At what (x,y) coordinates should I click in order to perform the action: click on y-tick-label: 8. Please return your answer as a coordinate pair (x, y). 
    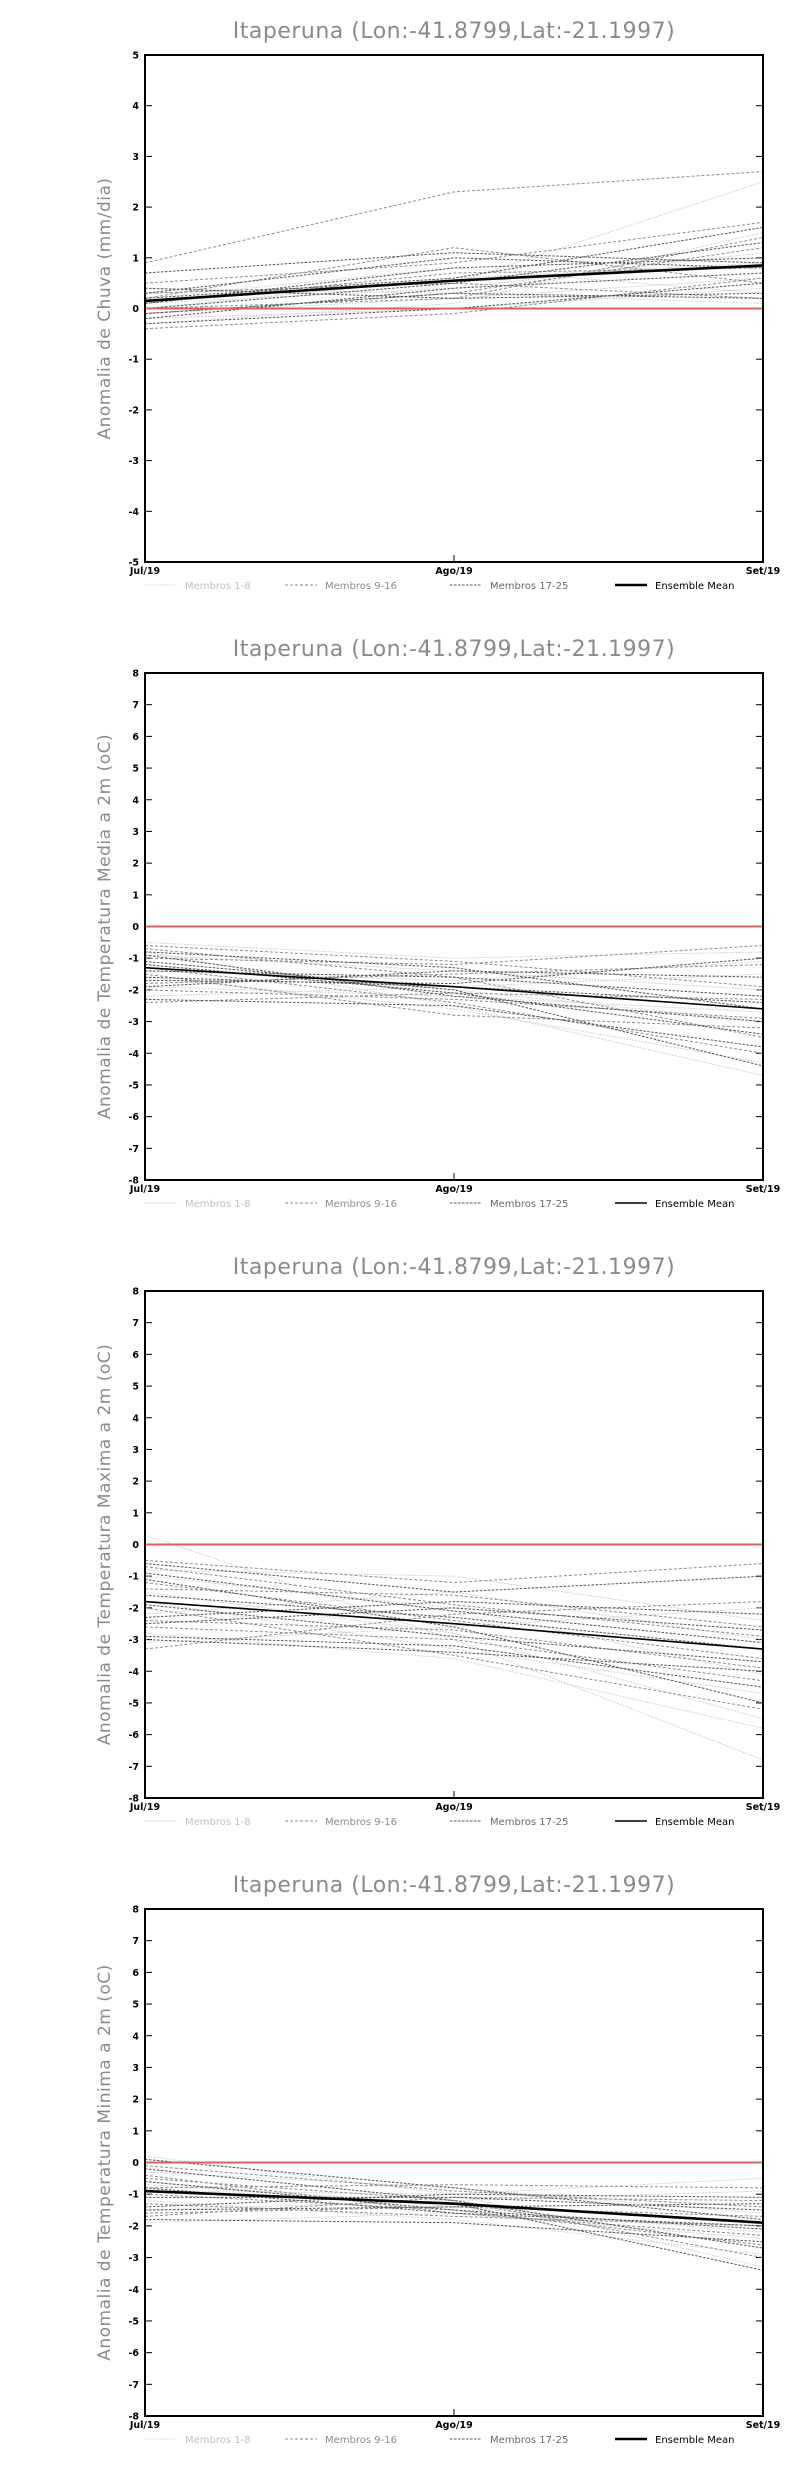
    Looking at the image, I should click on (135, 1910).